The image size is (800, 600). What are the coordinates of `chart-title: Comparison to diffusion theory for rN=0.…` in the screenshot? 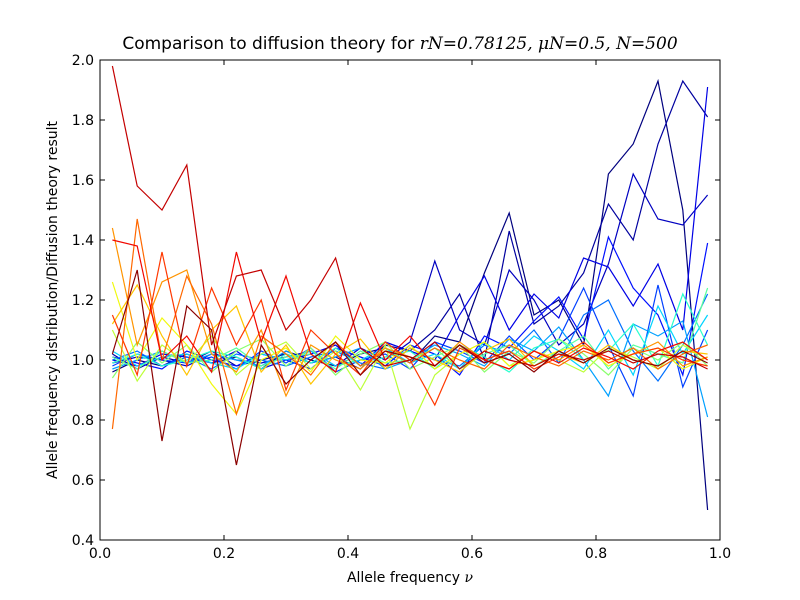 It's located at (400, 44).